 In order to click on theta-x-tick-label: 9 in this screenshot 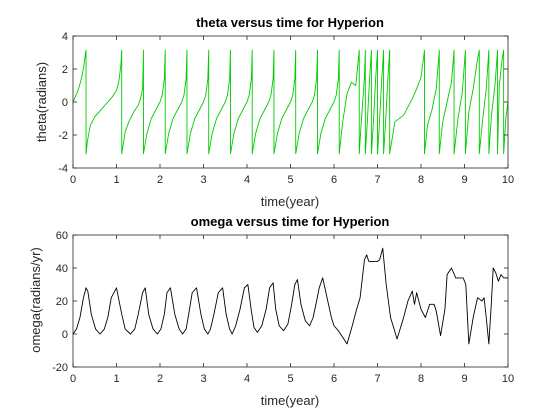, I will do `click(464, 180)`.